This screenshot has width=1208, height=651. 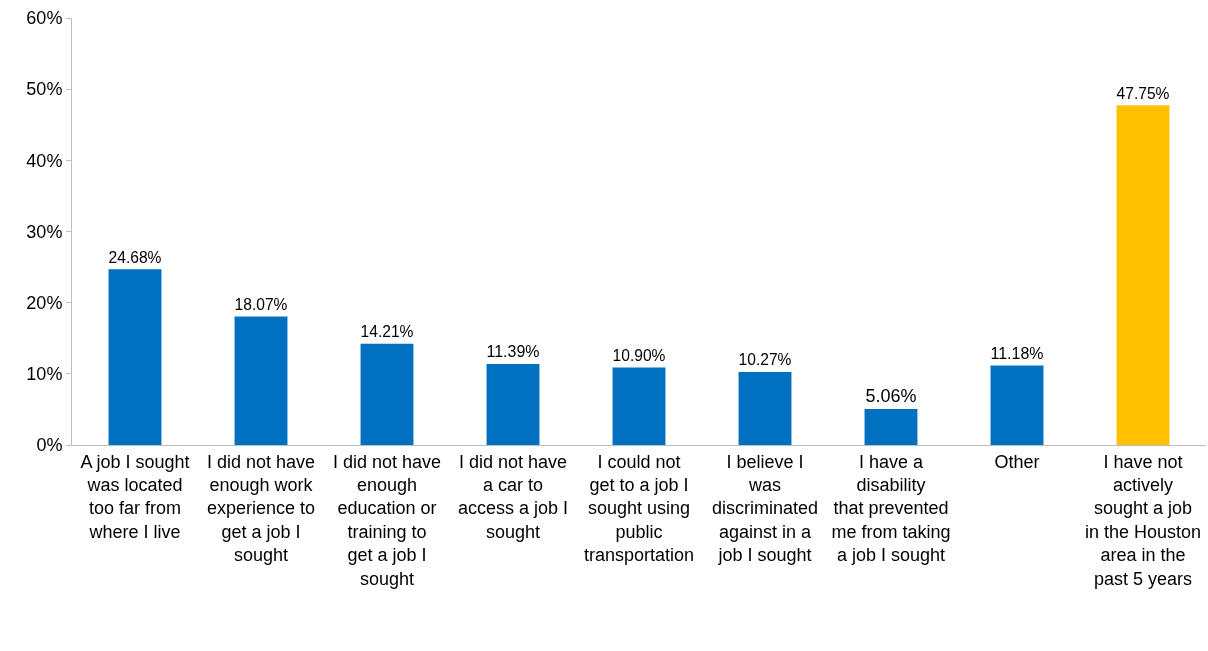 I want to click on data-label: 14.21%, so click(x=387, y=332).